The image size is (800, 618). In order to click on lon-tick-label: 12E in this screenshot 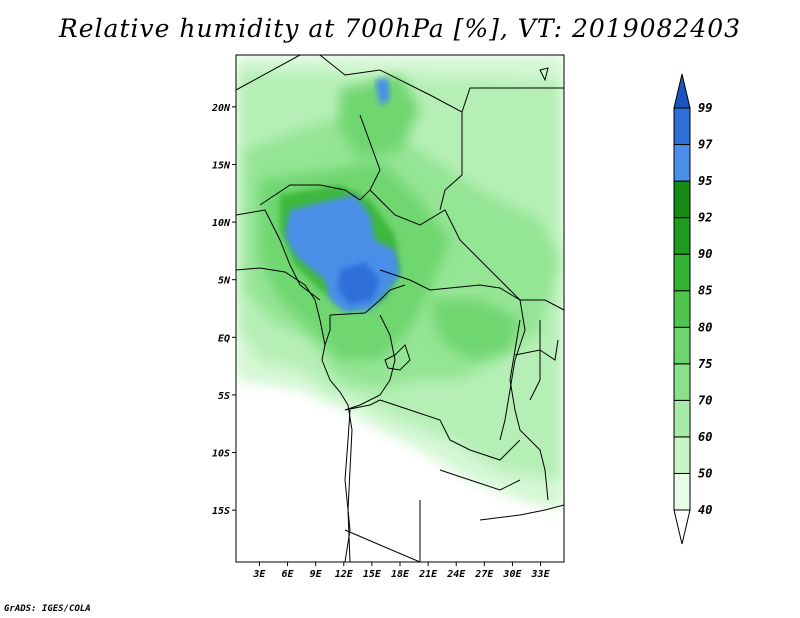, I will do `click(344, 574)`.